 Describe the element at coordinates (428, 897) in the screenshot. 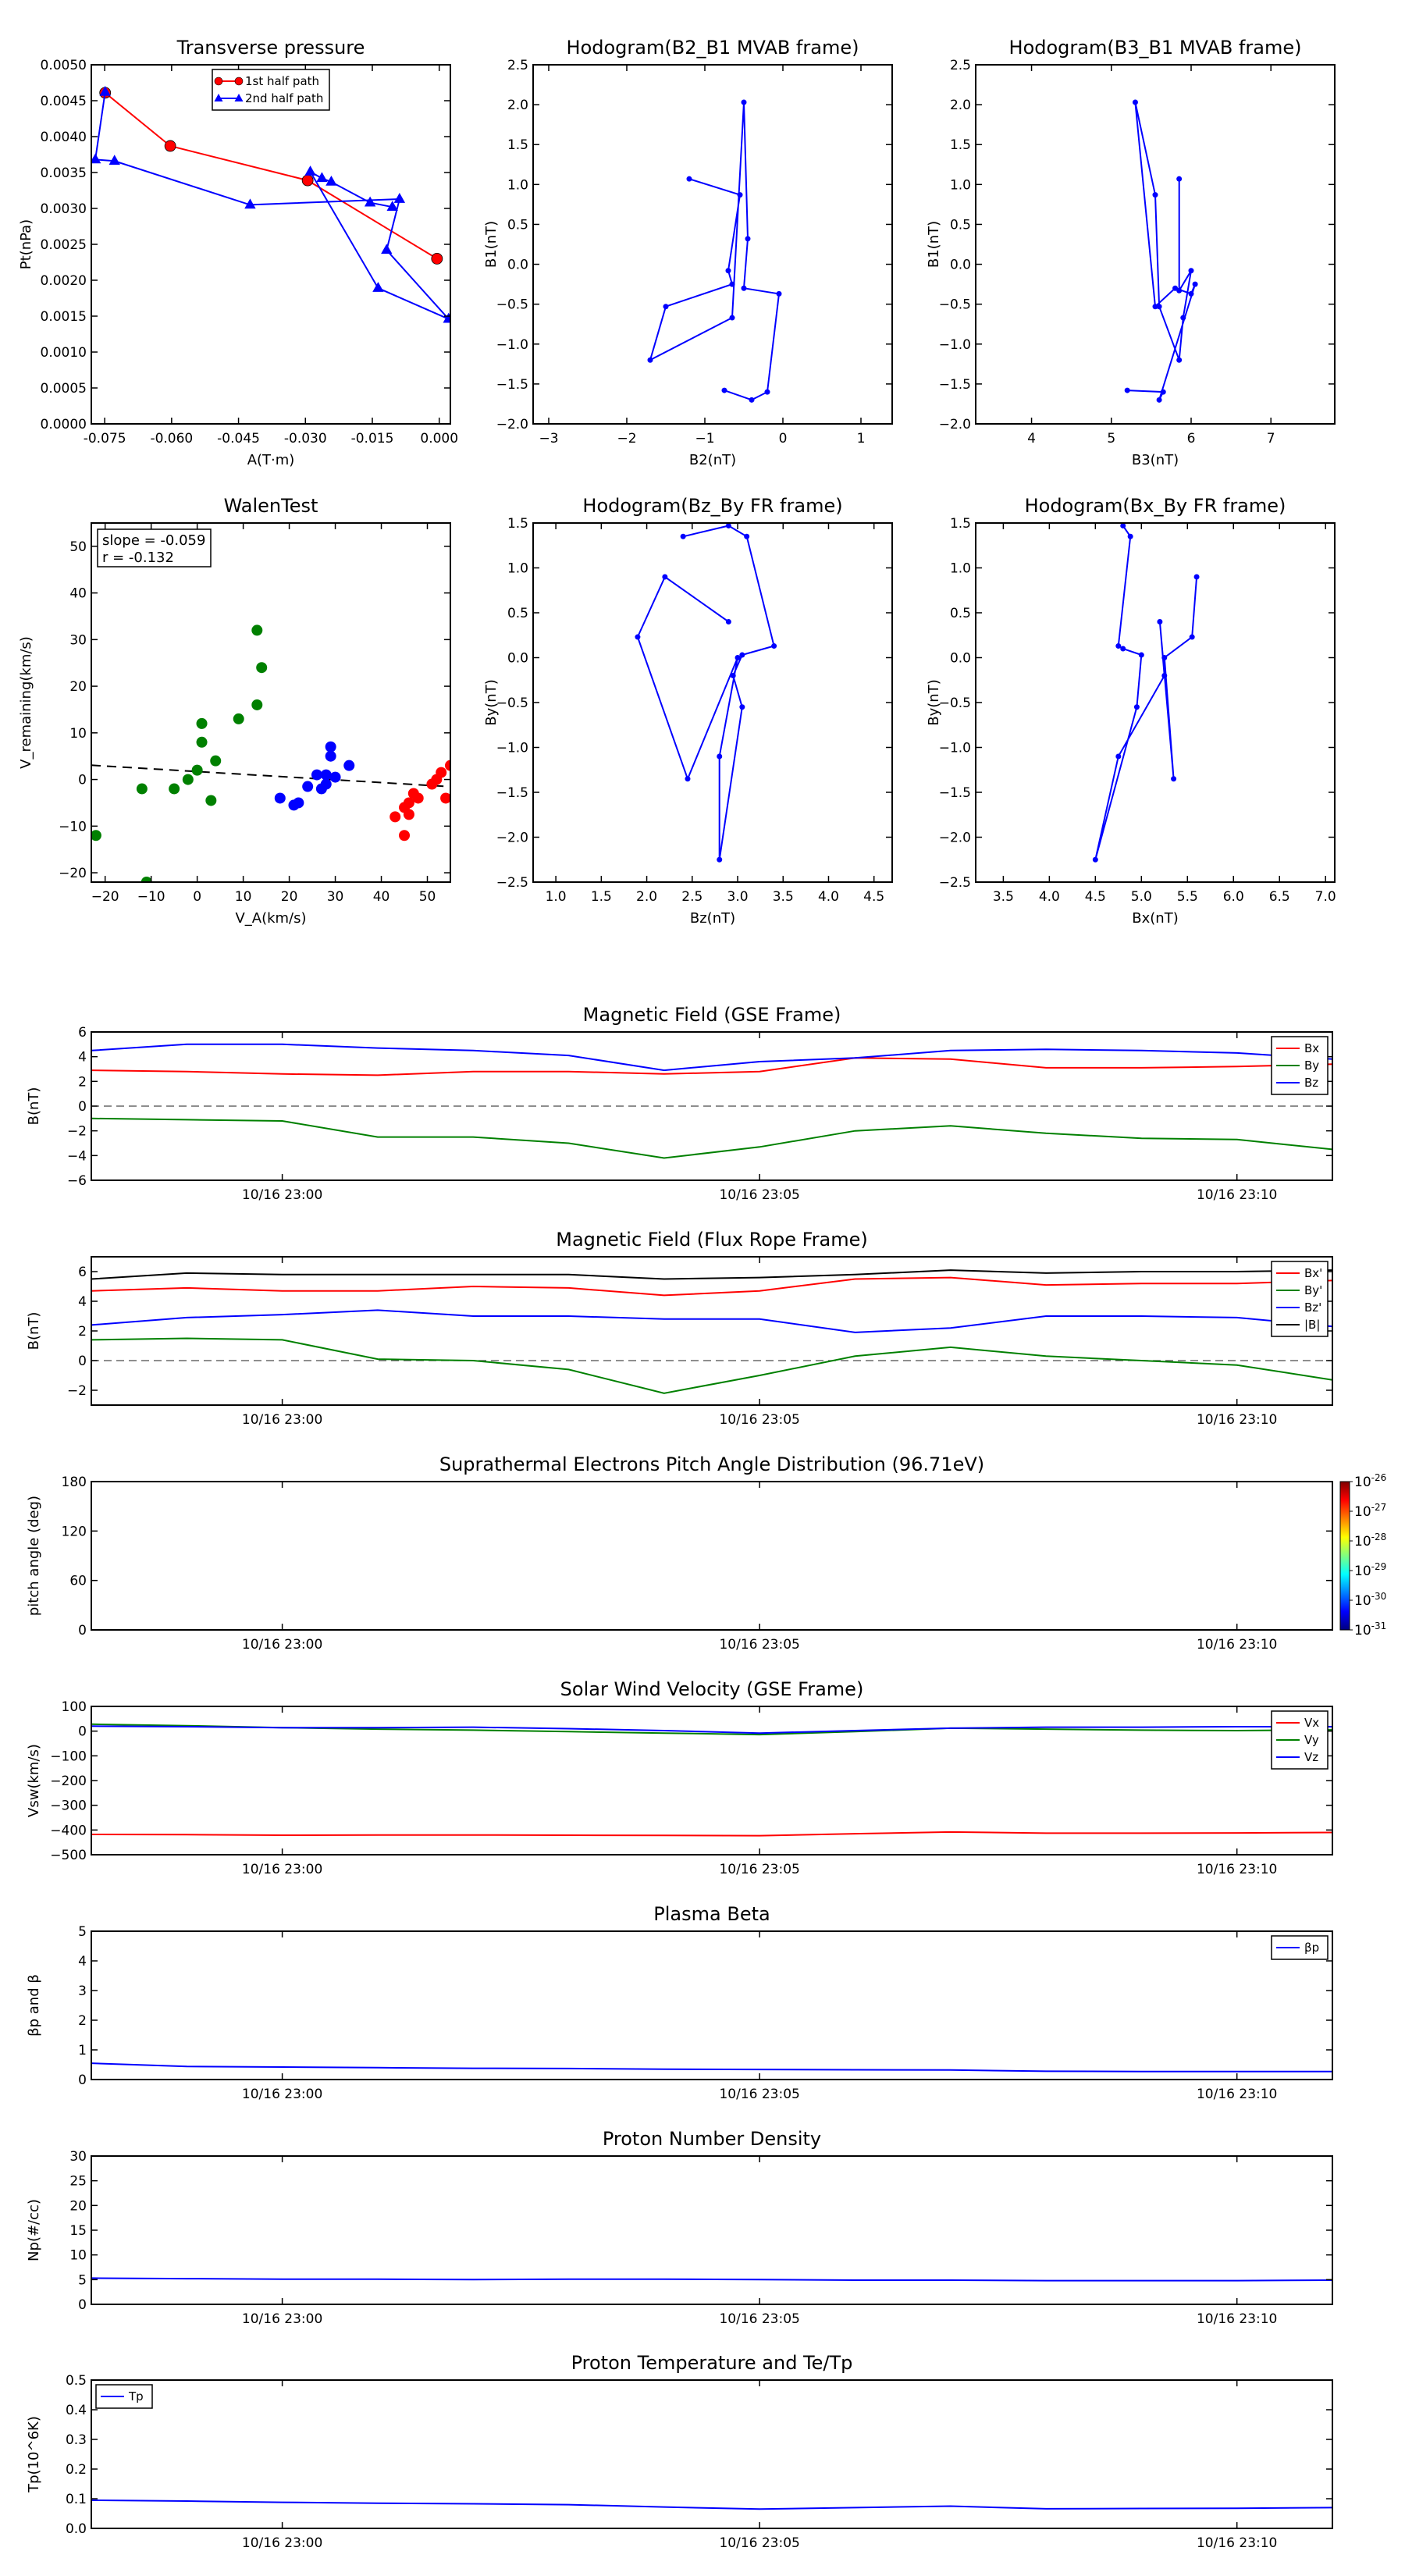

I see `x-tick-label: 50` at that location.